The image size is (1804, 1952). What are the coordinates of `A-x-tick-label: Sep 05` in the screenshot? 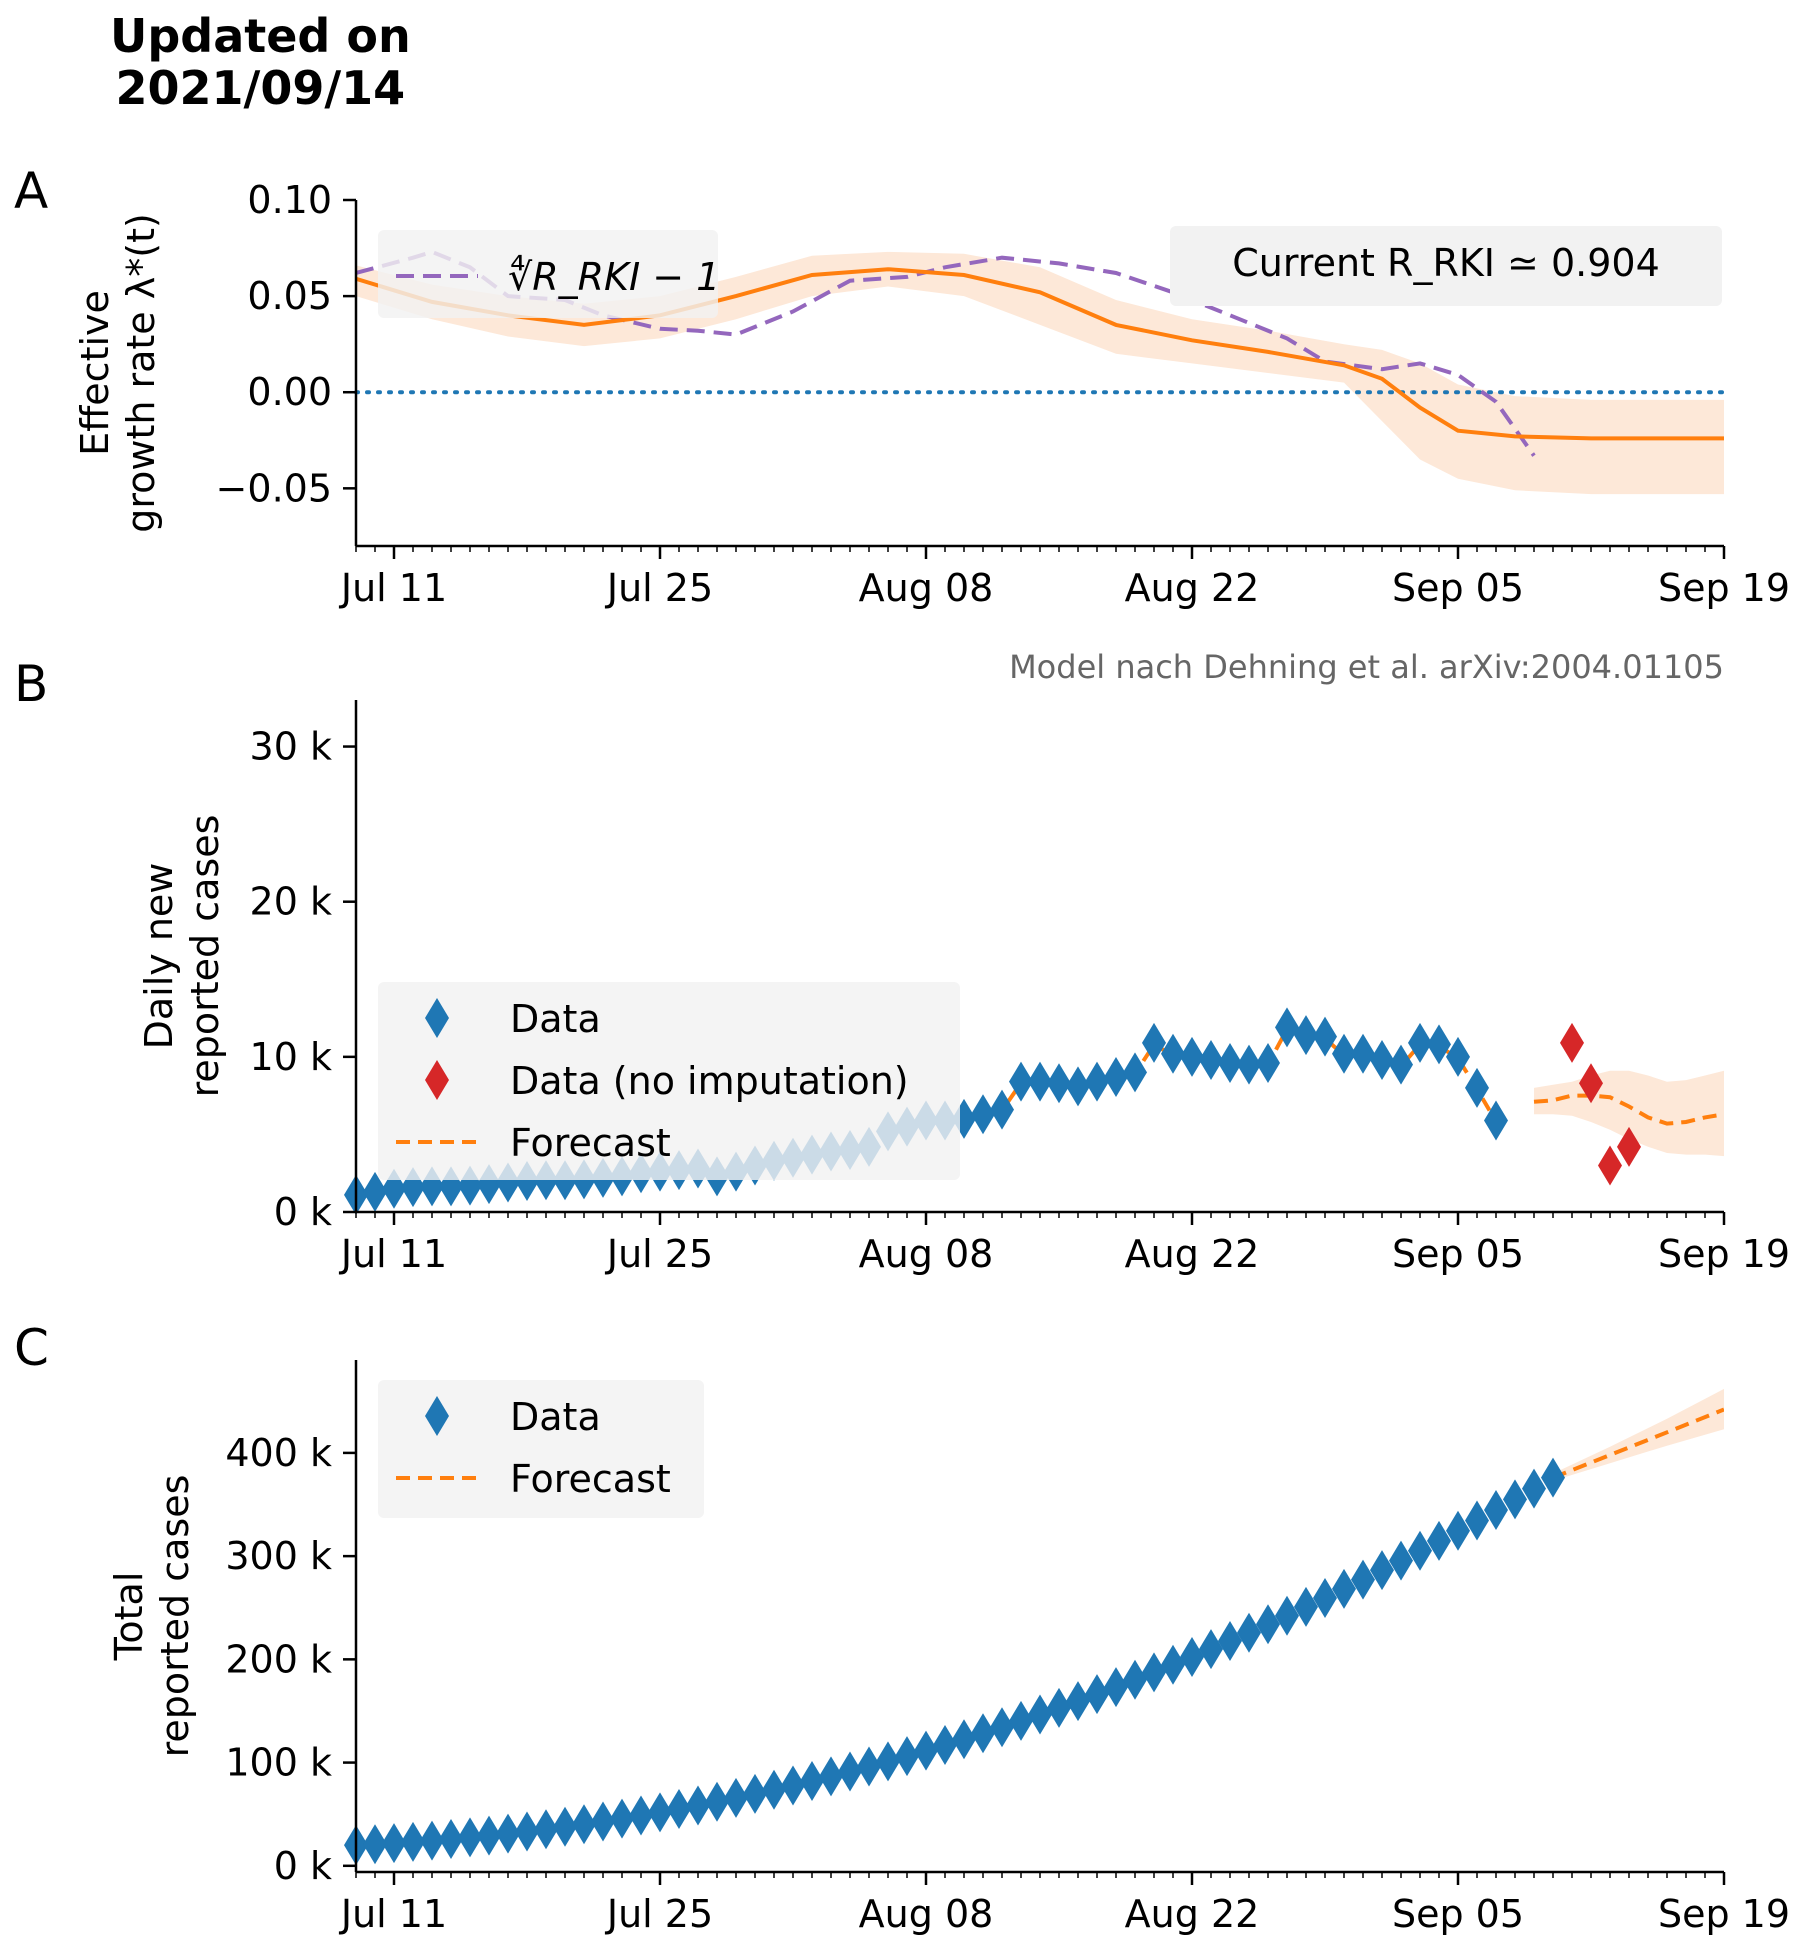 It's located at (1458, 588).